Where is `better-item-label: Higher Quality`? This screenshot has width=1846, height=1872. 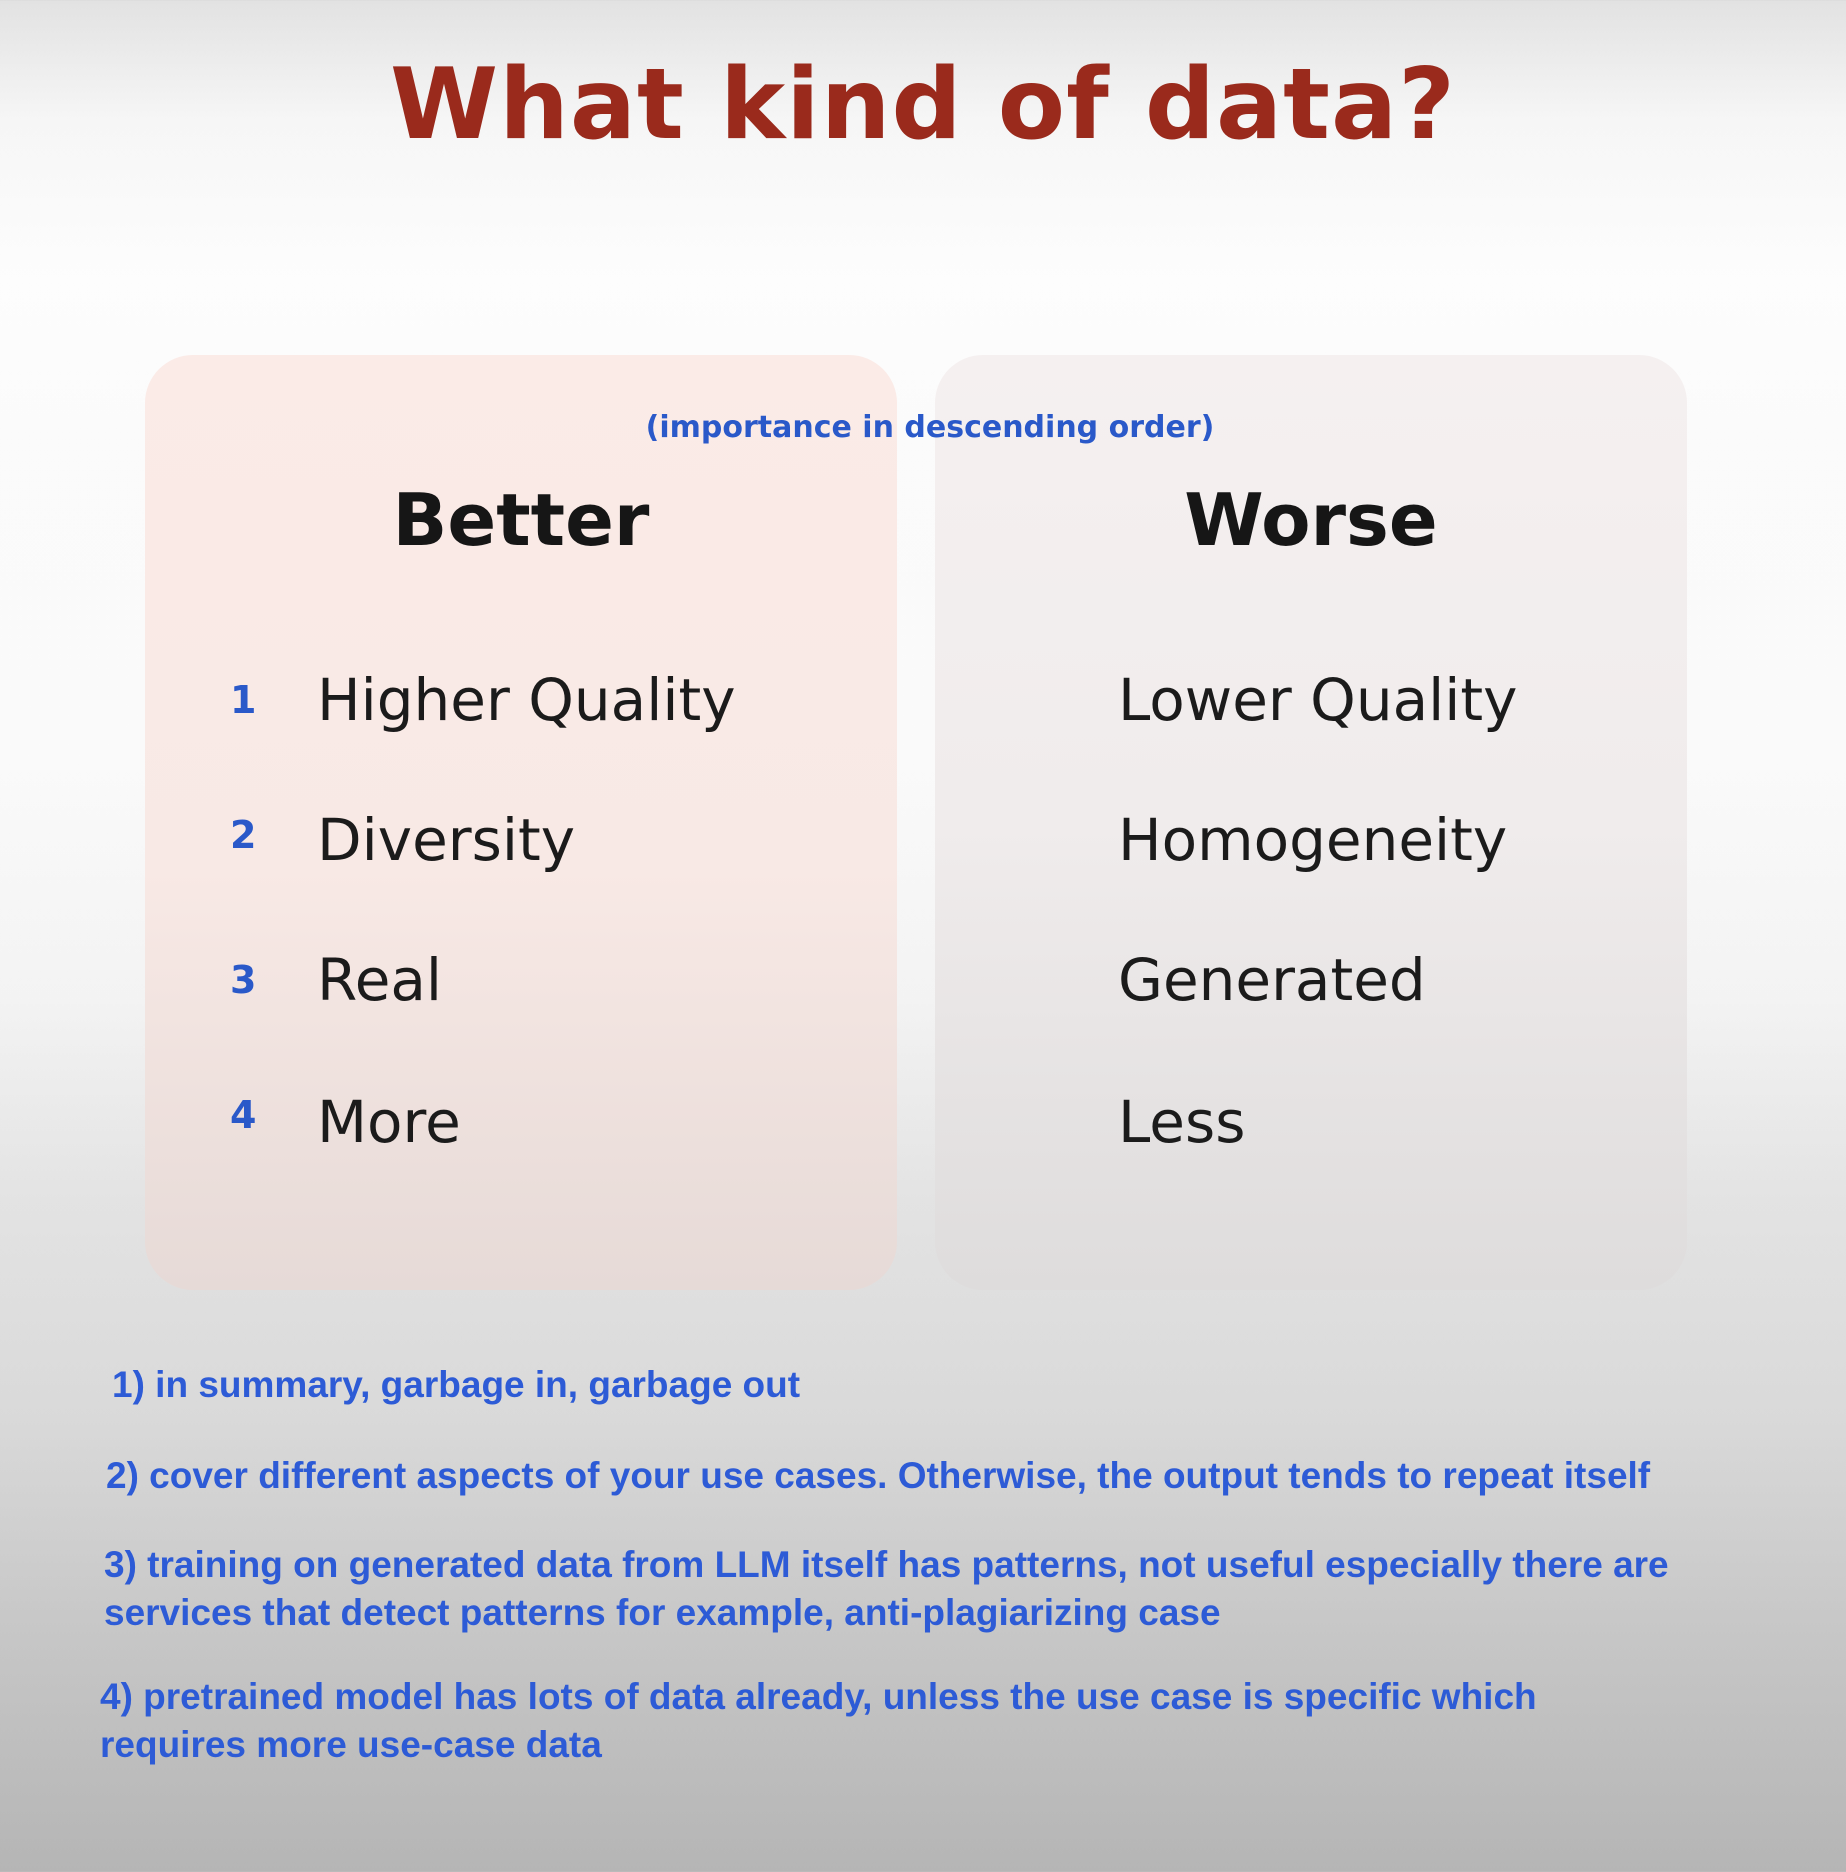
better-item-label: Higher Quality is located at coordinates (526, 700).